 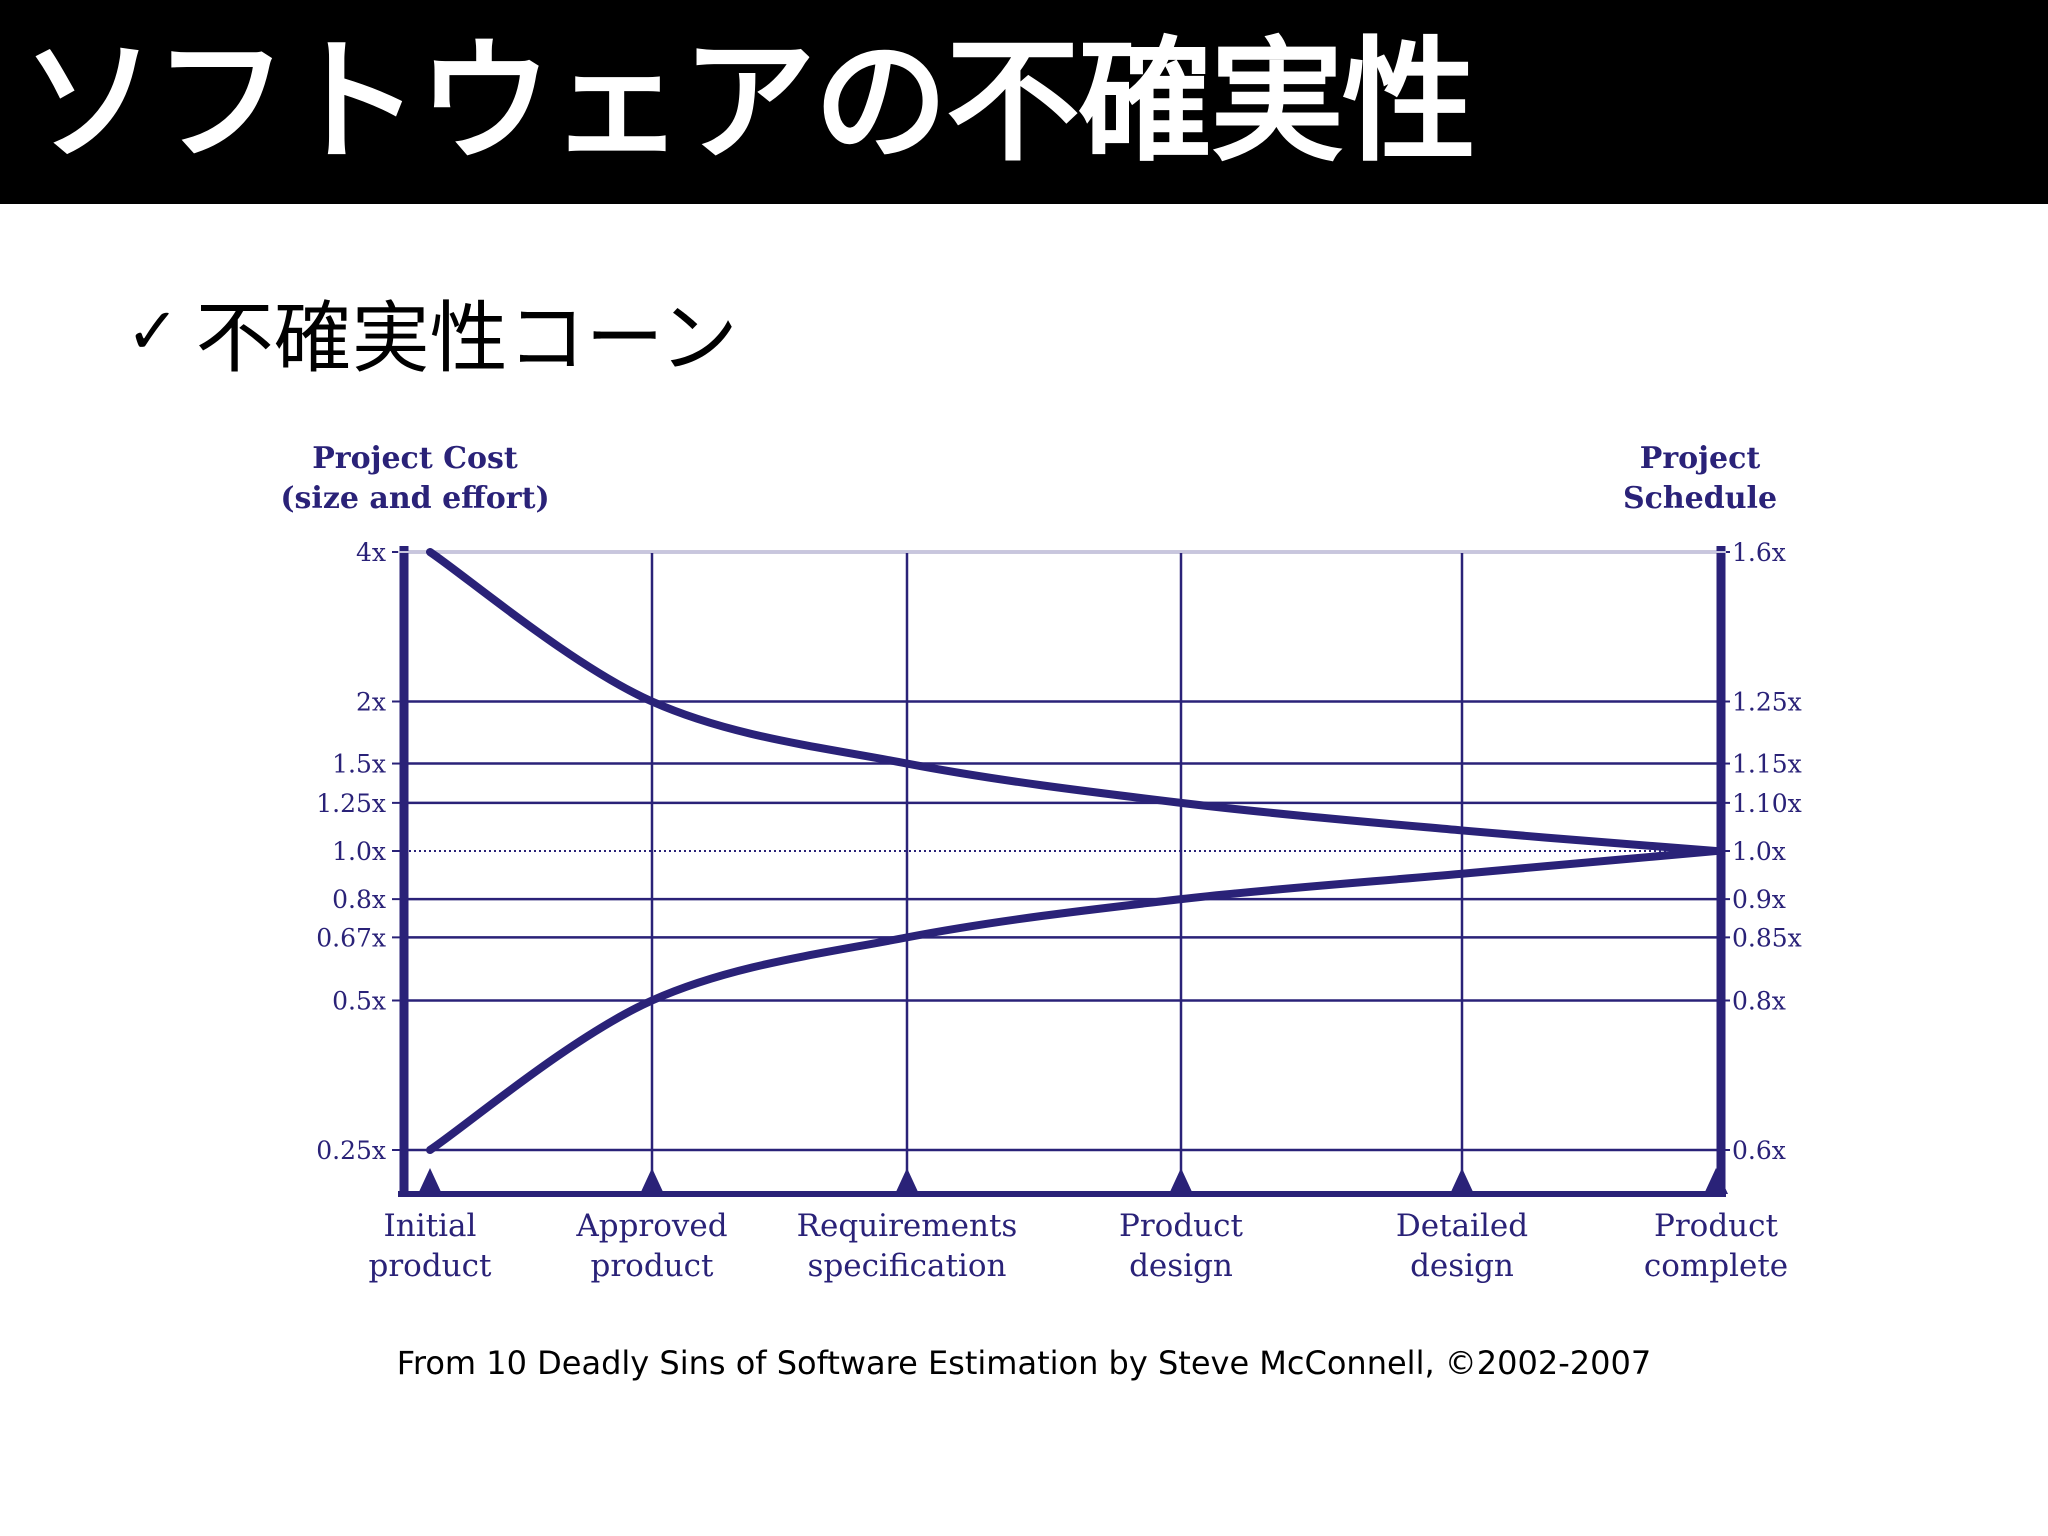 What do you see at coordinates (1759, 1001) in the screenshot?
I see `right-tick-label: 0.8x` at bounding box center [1759, 1001].